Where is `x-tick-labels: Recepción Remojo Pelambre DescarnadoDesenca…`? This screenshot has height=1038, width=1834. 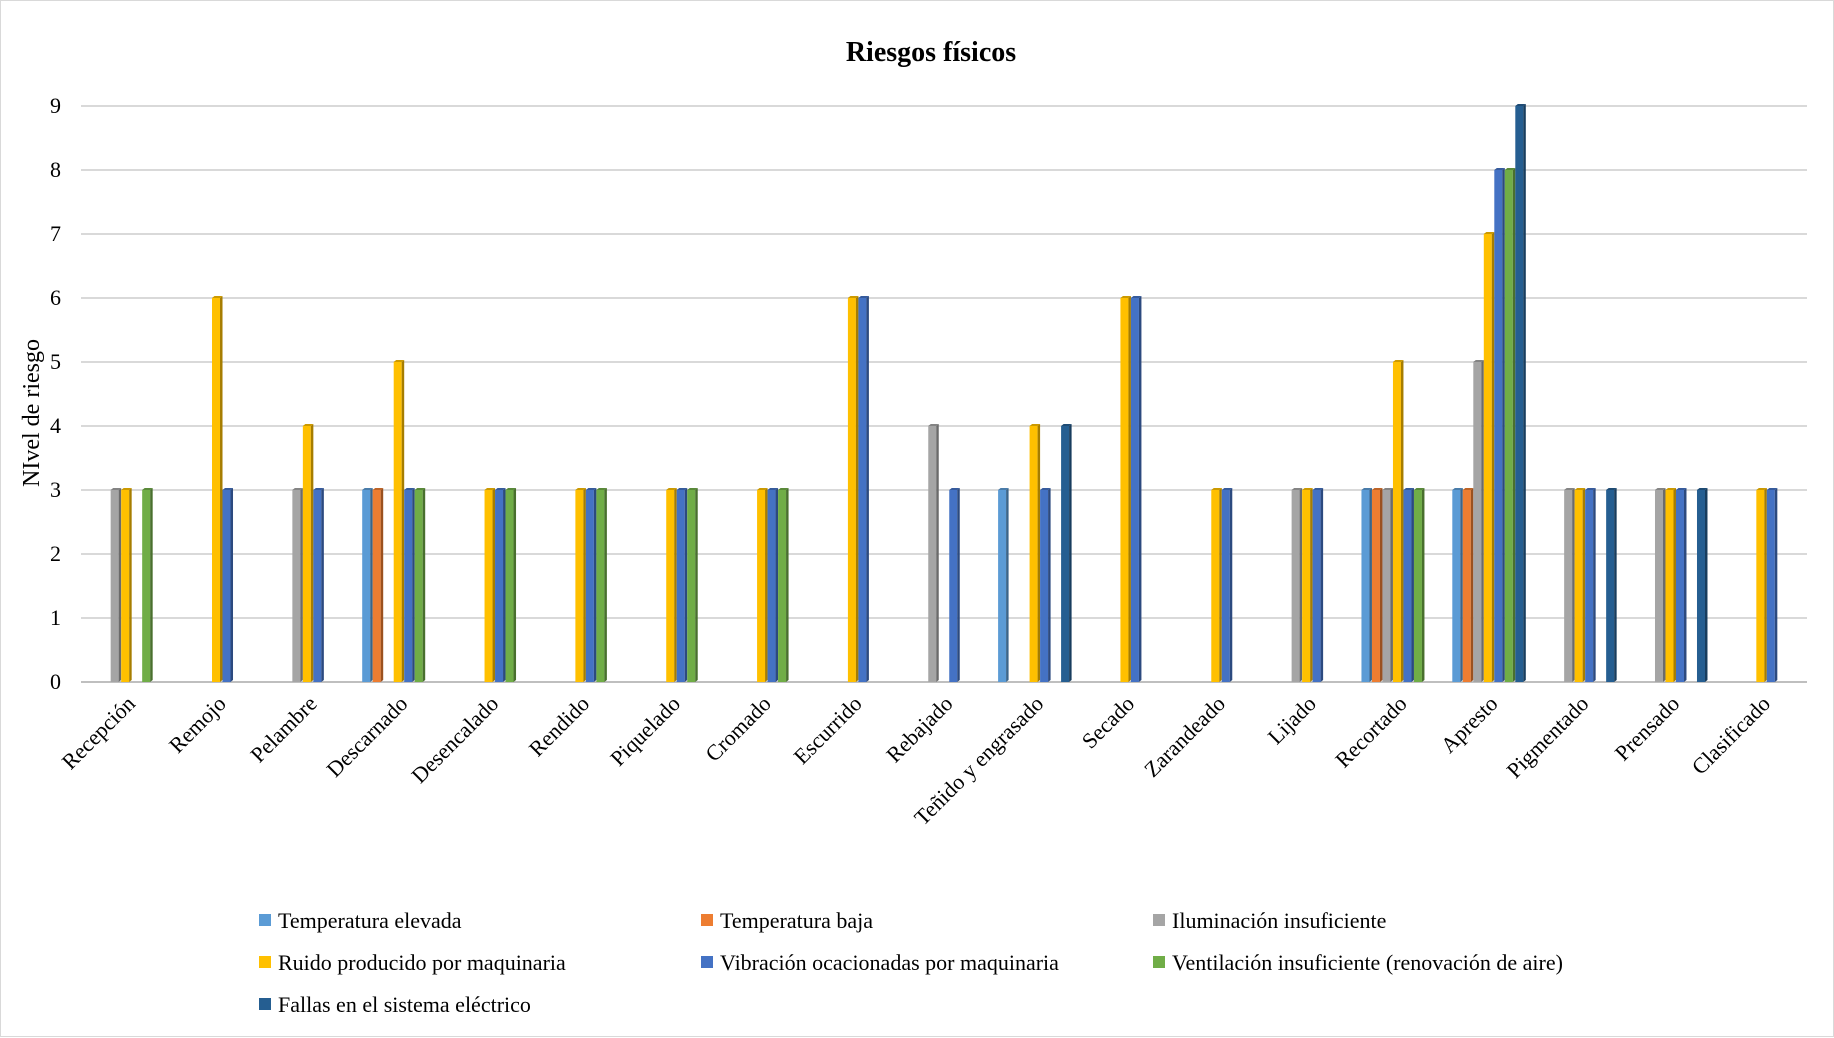
x-tick-labels: Recepción Remojo Pelambre DescarnadoDesenca… is located at coordinates (916, 760).